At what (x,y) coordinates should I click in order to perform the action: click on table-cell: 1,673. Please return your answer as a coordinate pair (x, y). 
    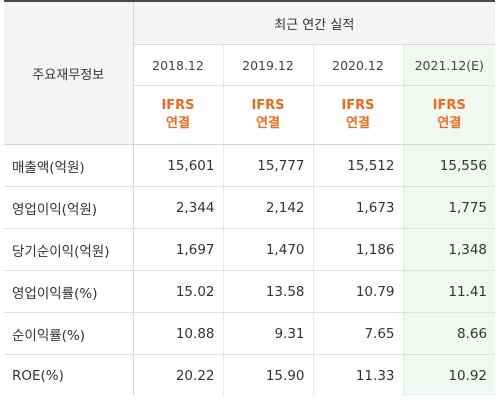
    Looking at the image, I should click on (358, 207).